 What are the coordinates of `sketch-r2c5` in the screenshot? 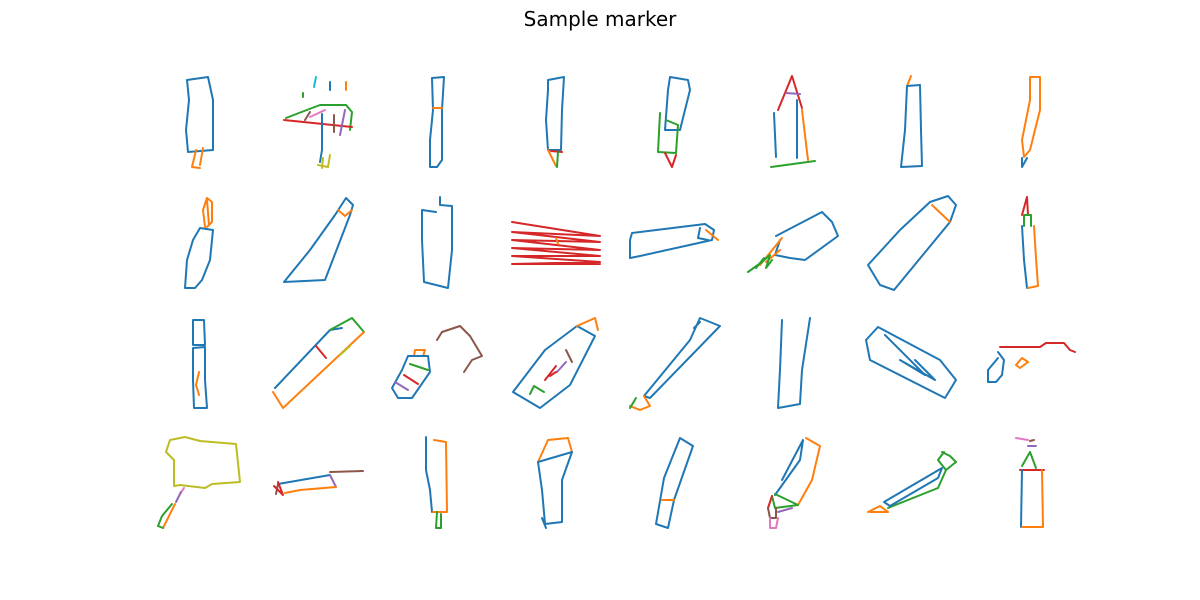 It's located at (674, 241).